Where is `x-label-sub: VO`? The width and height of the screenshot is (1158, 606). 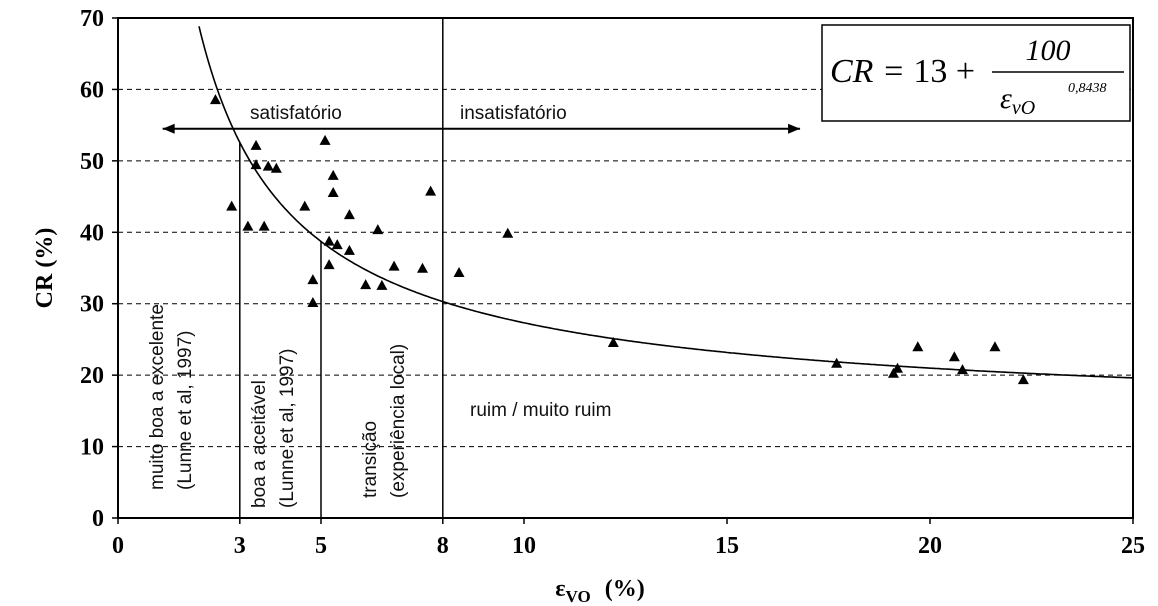
x-label-sub: VO is located at coordinates (578, 596).